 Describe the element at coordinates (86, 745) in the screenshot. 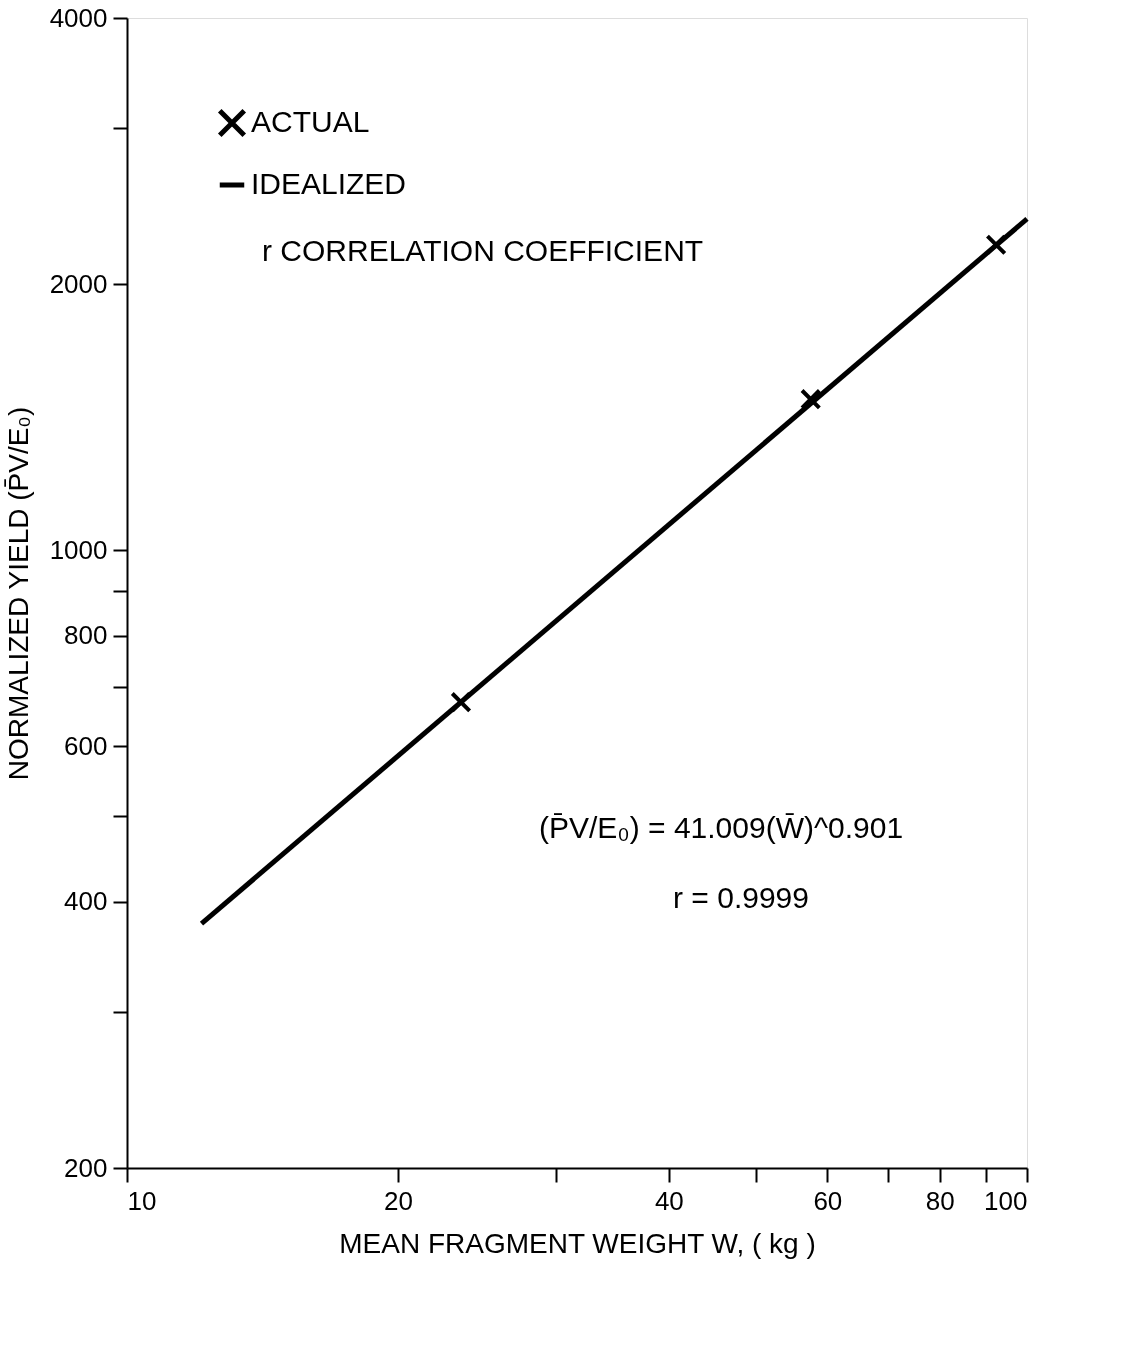

I see `y-tick-label: 600` at that location.